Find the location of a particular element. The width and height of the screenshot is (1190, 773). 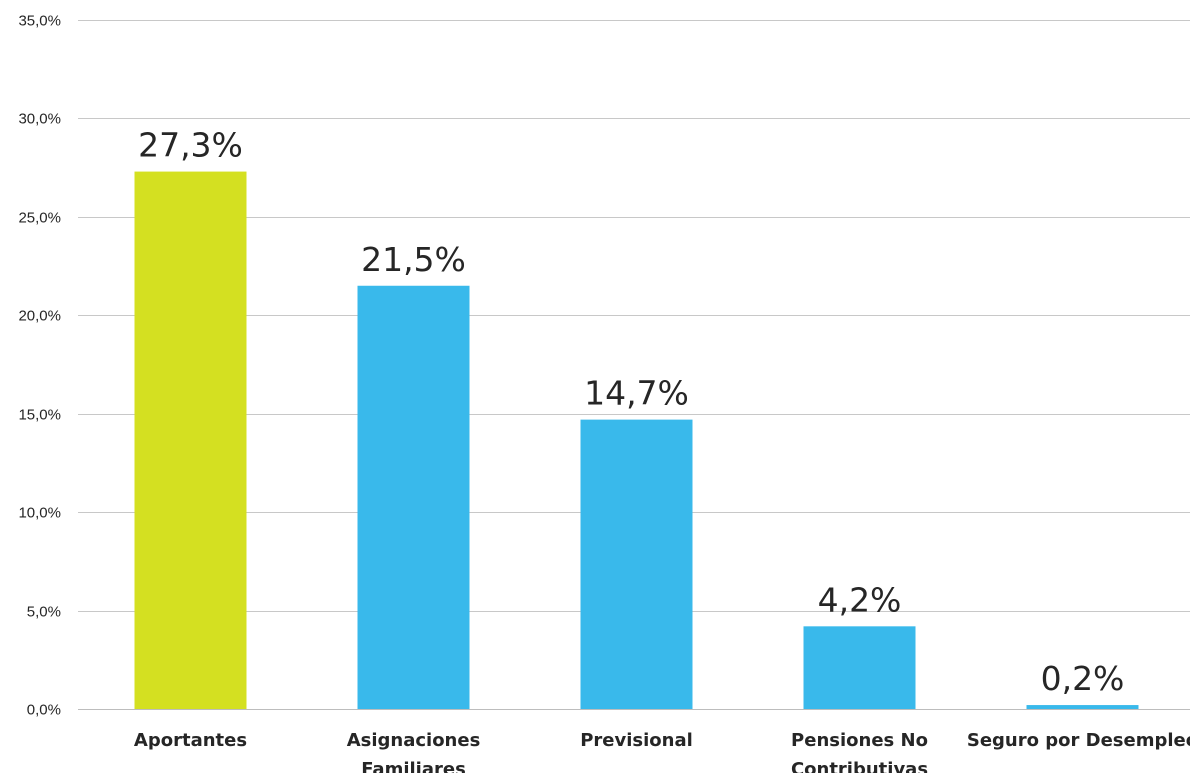

x-tick-label-line: Familiares is located at coordinates (413, 766).